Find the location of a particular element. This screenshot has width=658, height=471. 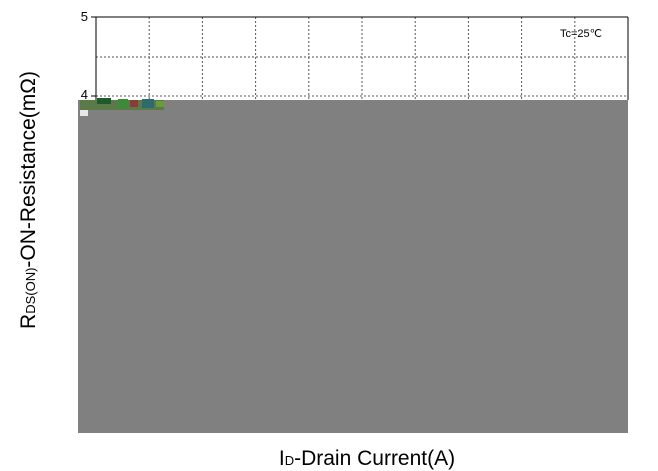

ytick-label-4: 4 is located at coordinates (84, 94).